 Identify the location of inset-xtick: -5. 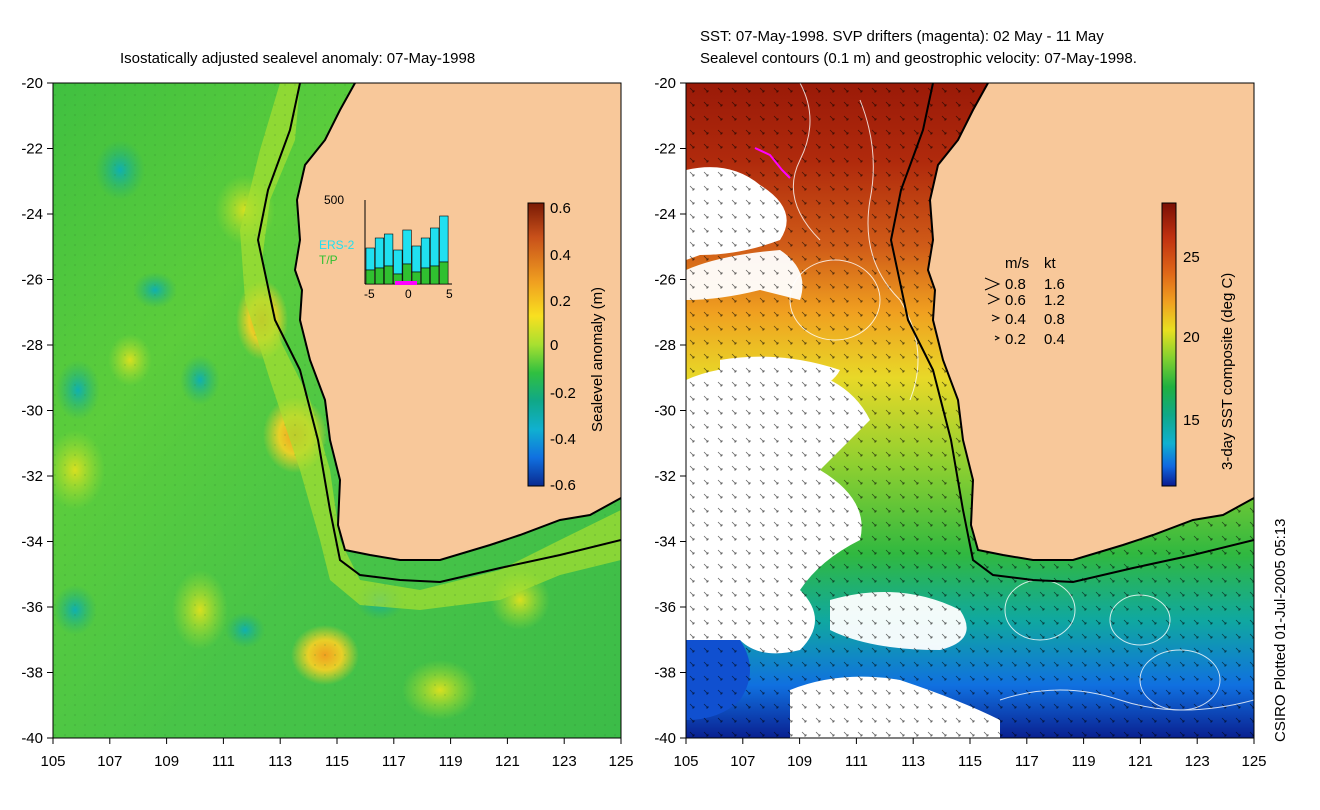
(369, 294).